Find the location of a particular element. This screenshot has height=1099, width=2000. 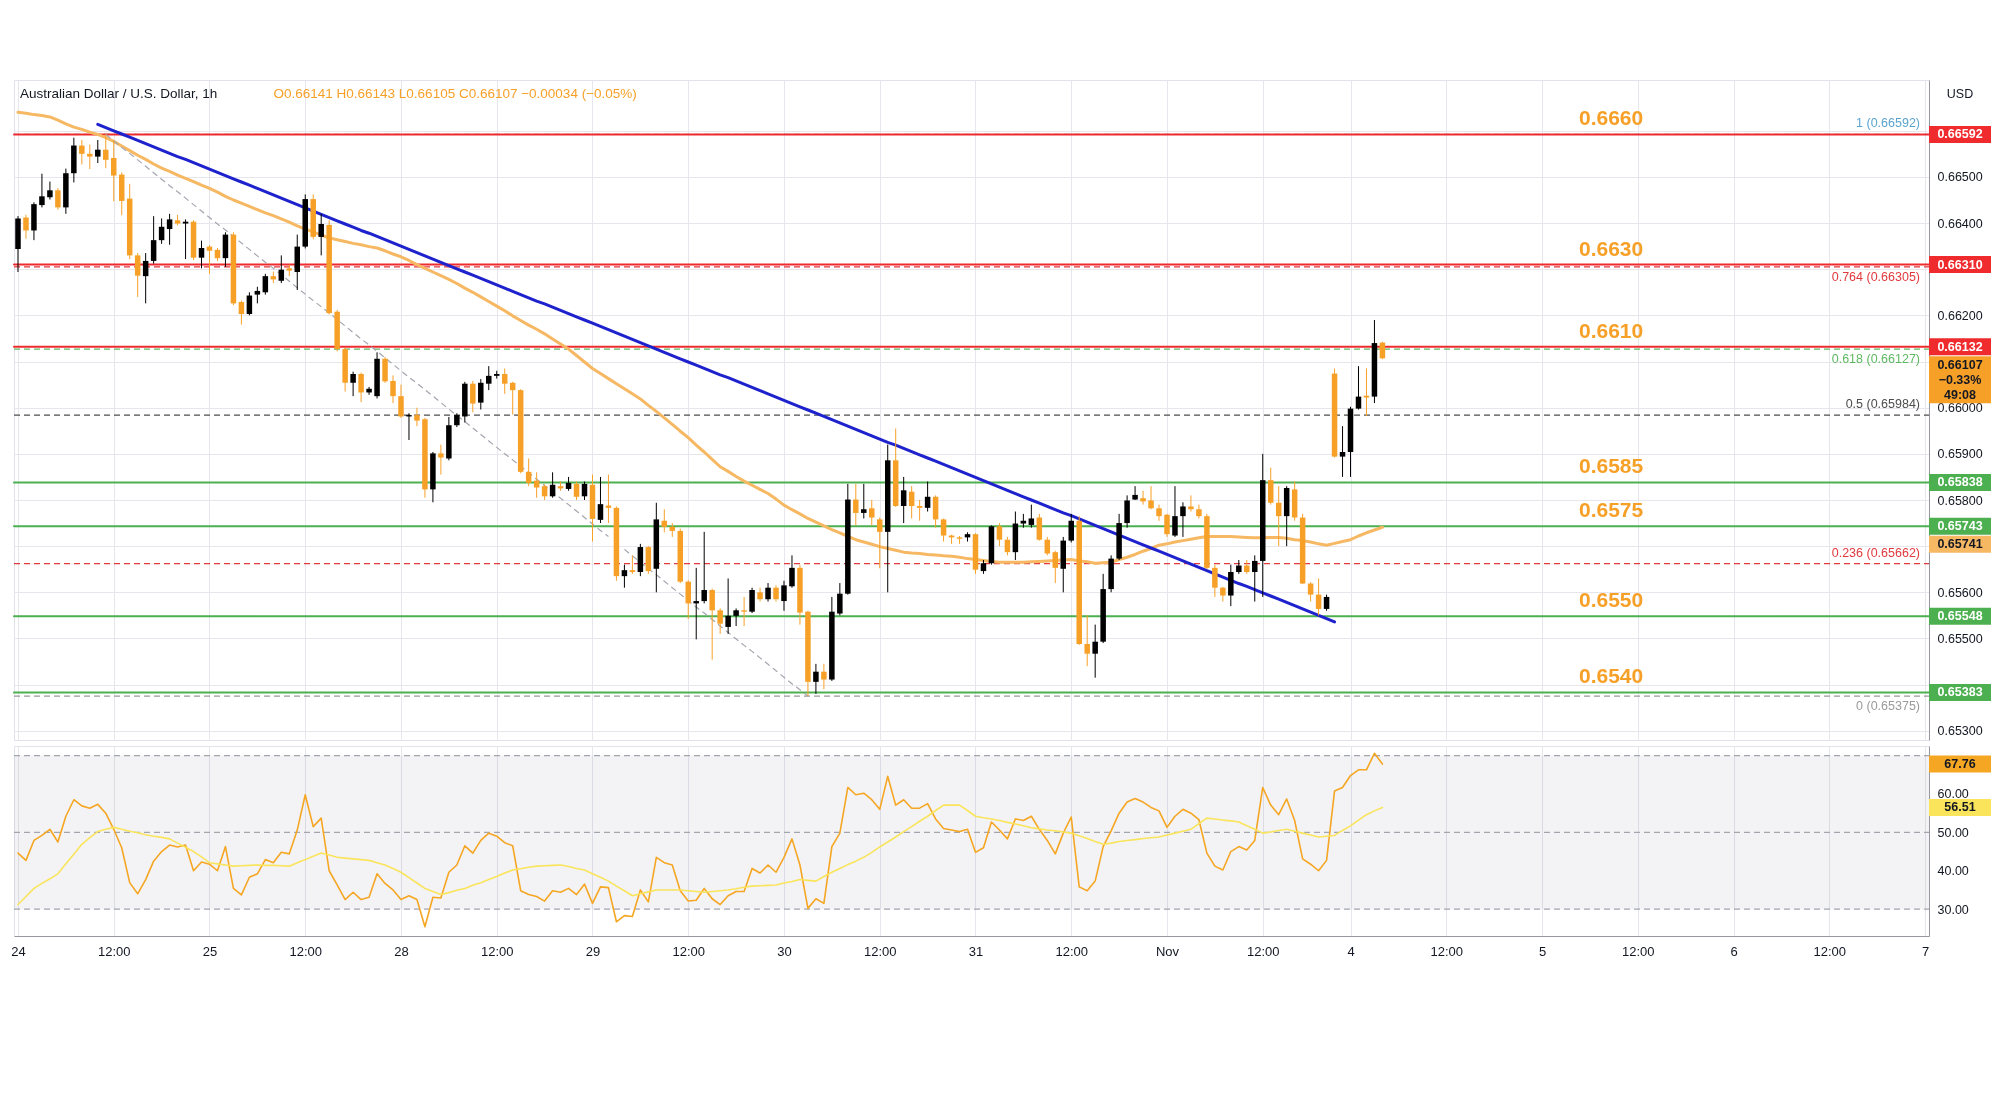

y-tick-label: 0.66000 is located at coordinates (1960, 408).